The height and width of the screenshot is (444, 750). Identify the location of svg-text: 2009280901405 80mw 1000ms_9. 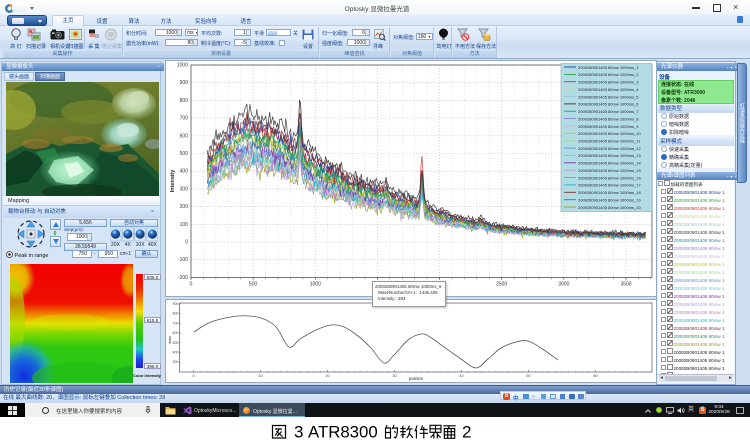
(608, 126).